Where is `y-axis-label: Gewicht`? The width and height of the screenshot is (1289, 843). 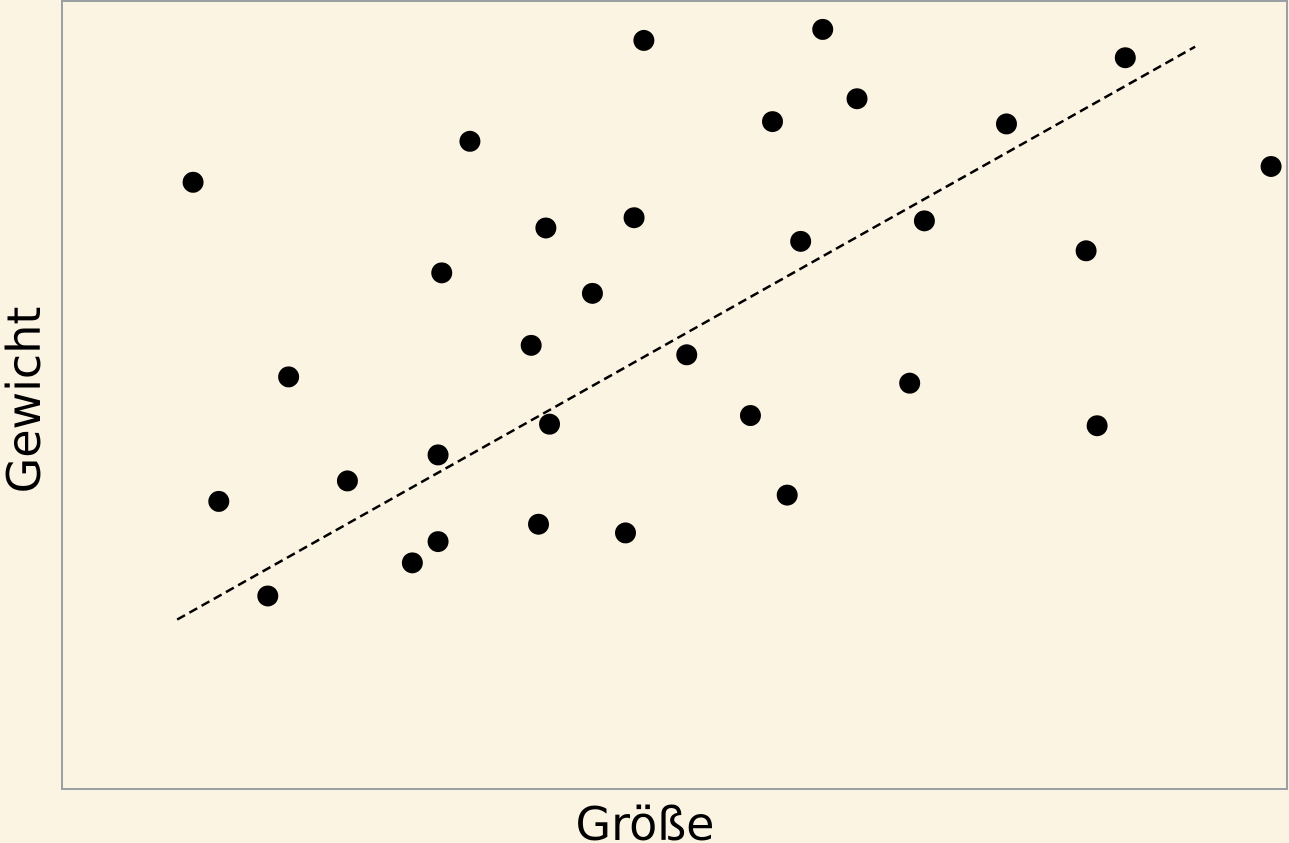
y-axis-label: Gewicht is located at coordinates (25, 400).